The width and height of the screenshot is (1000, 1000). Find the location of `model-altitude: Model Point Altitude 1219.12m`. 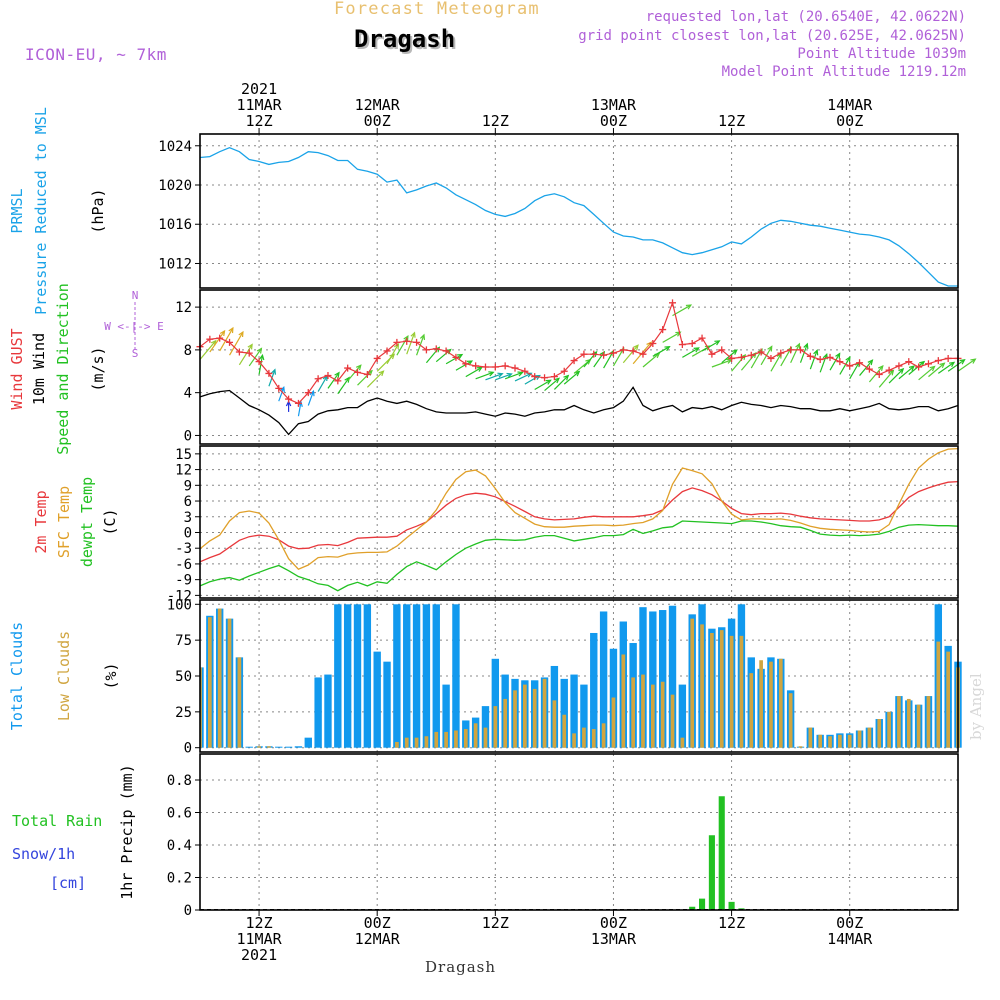

model-altitude: Model Point Altitude 1219.12m is located at coordinates (843, 72).